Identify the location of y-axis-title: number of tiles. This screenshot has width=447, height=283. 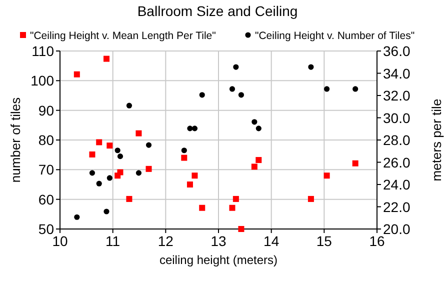
(15, 139).